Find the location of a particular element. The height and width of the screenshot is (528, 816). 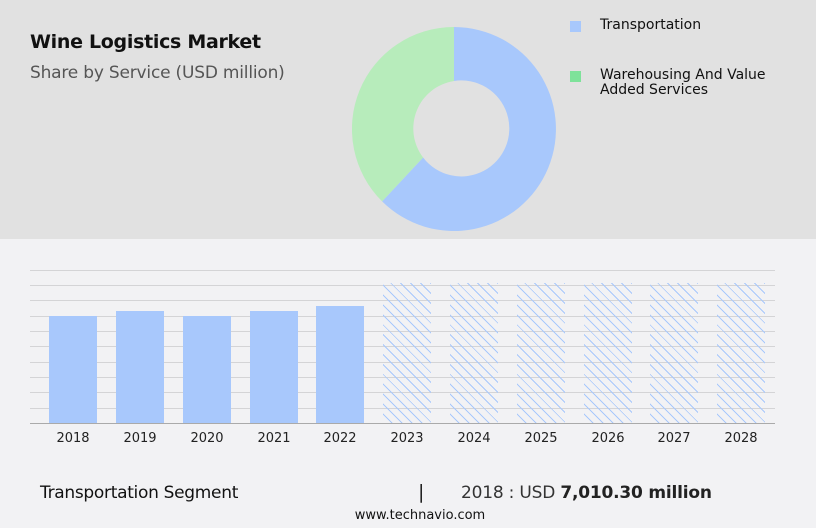

x-tick-label: 2027 is located at coordinates (674, 438).